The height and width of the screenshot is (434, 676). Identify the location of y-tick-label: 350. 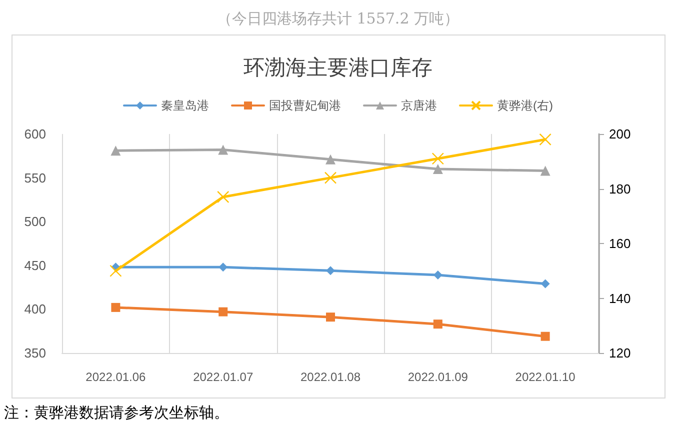
(35, 353).